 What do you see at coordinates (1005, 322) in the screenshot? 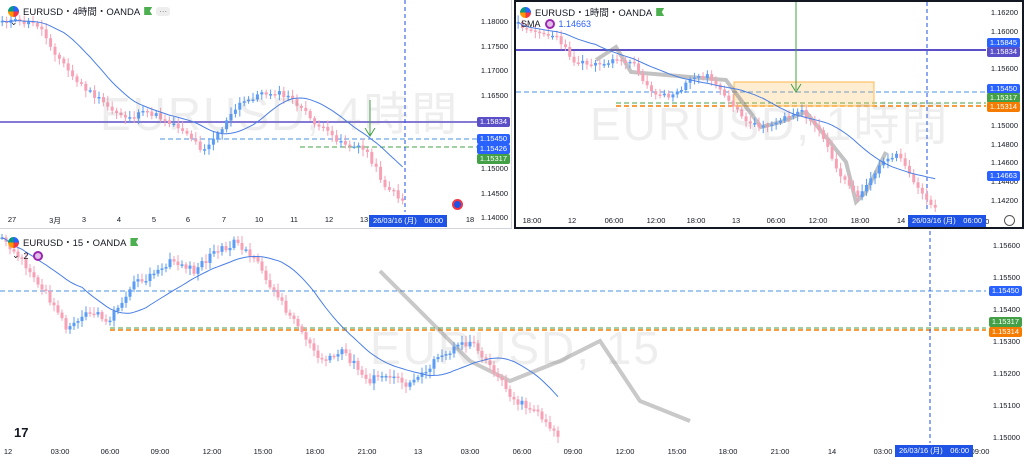
I see `price-label-badge: 1.15317` at bounding box center [1005, 322].